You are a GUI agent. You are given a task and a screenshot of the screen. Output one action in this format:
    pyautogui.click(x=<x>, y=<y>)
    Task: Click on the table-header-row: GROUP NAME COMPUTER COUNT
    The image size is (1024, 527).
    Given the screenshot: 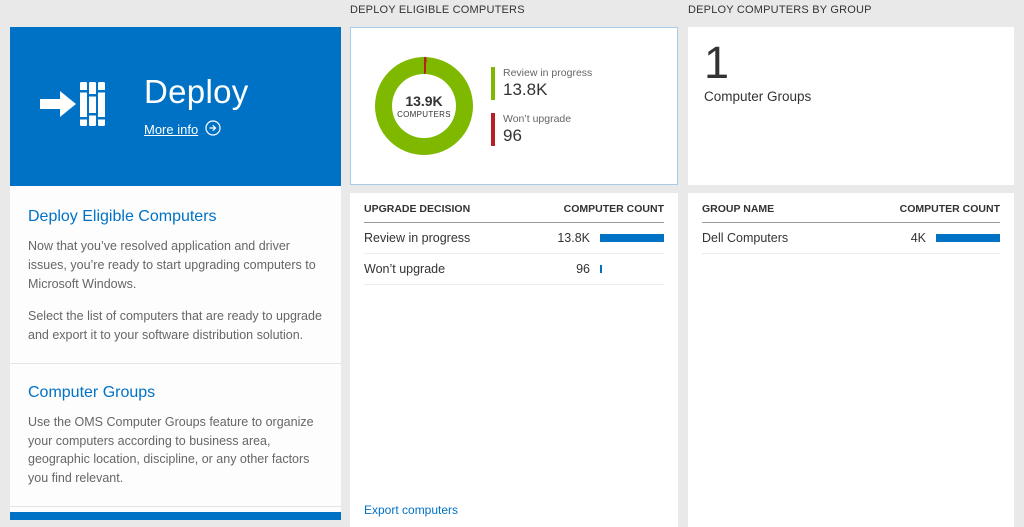 What is the action you would take?
    pyautogui.click(x=851, y=208)
    